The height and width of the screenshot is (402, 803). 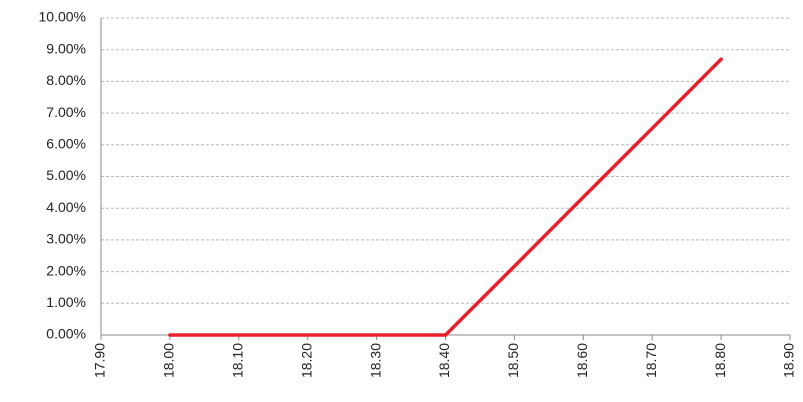 What do you see at coordinates (513, 360) in the screenshot?
I see `x-tick-label: 18.50` at bounding box center [513, 360].